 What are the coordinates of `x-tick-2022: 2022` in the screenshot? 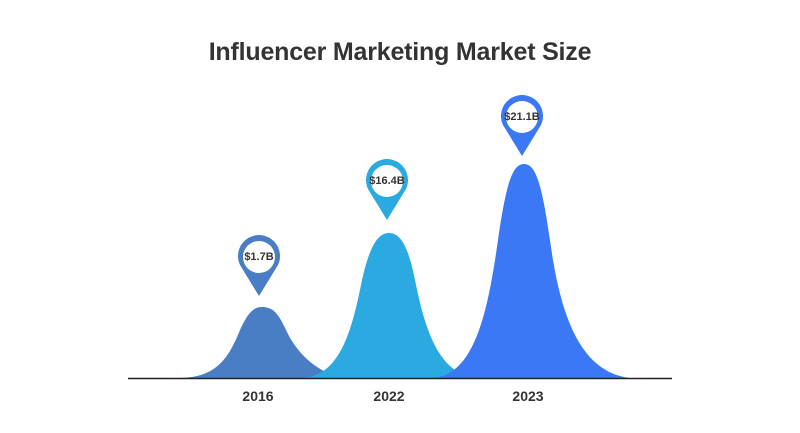 It's located at (389, 396).